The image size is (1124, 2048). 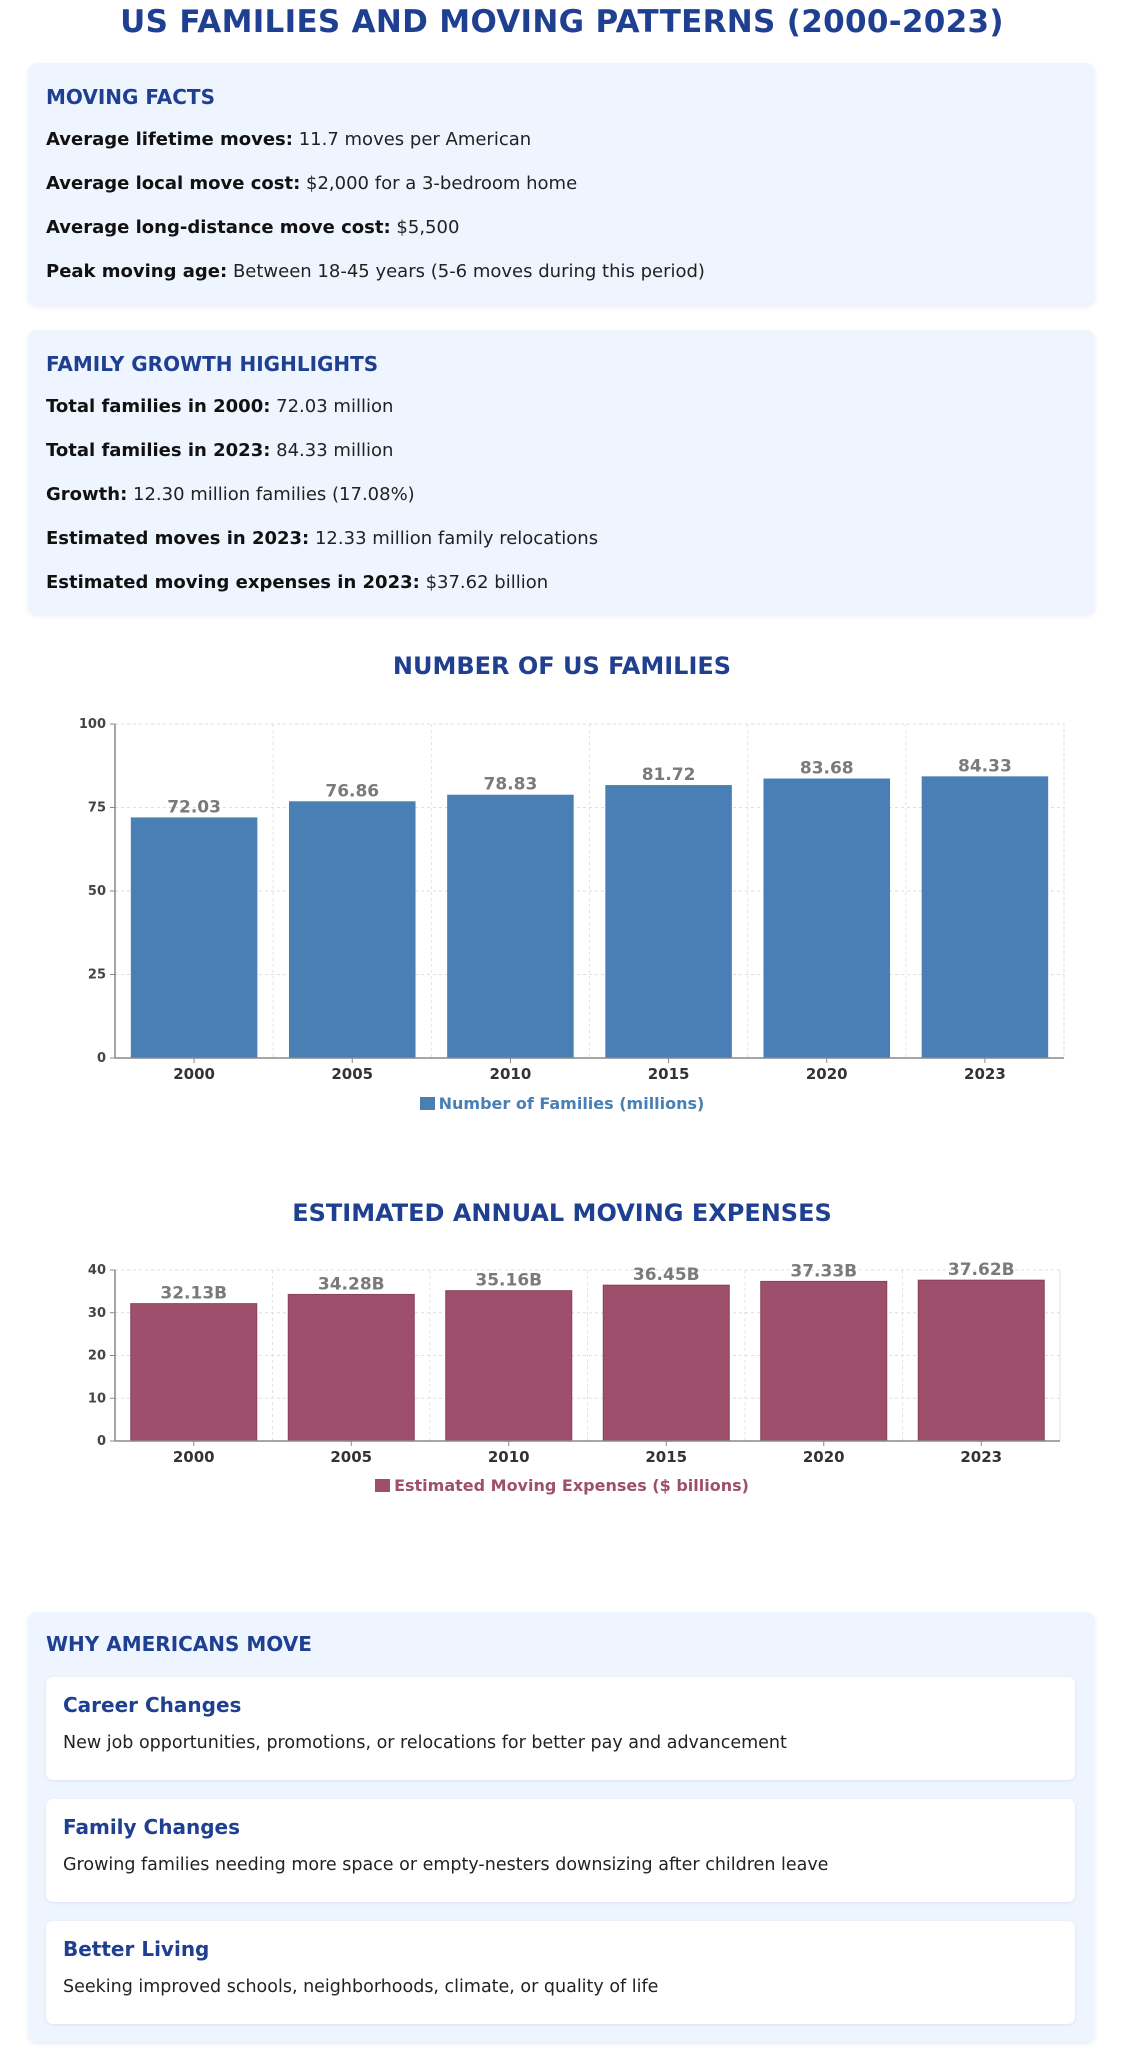 What do you see at coordinates (351, 1284) in the screenshot?
I see `data-label: 34.28B` at bounding box center [351, 1284].